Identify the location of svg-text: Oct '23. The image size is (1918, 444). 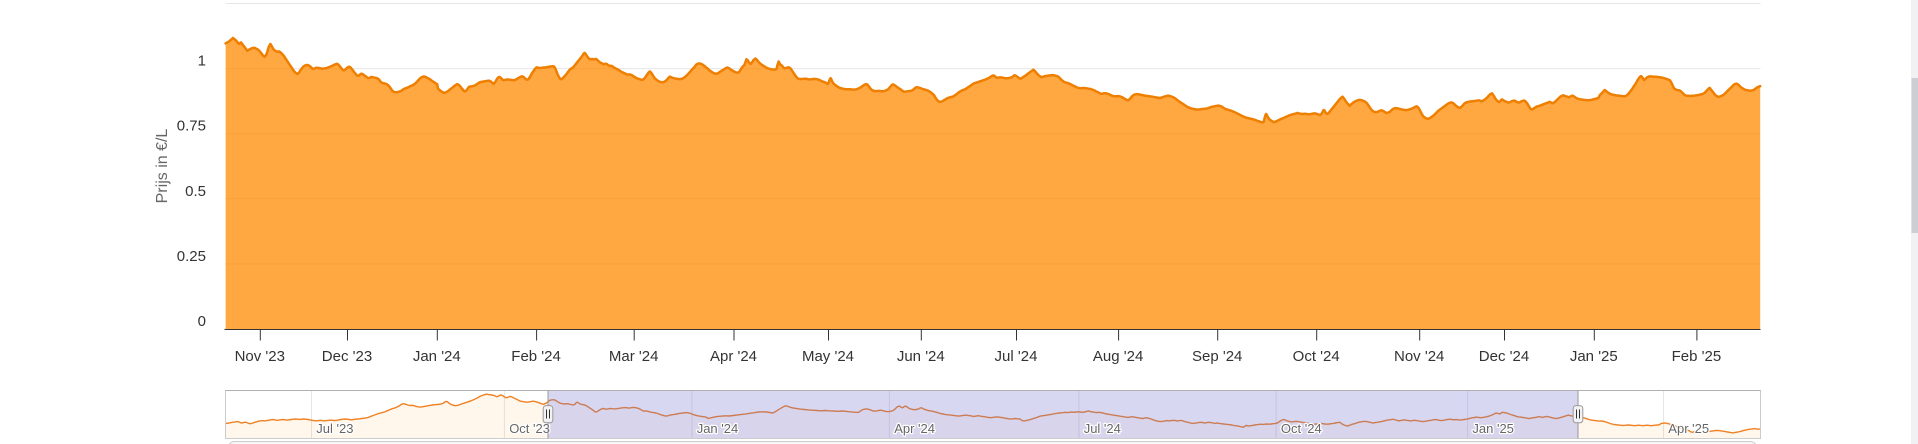
(529, 428).